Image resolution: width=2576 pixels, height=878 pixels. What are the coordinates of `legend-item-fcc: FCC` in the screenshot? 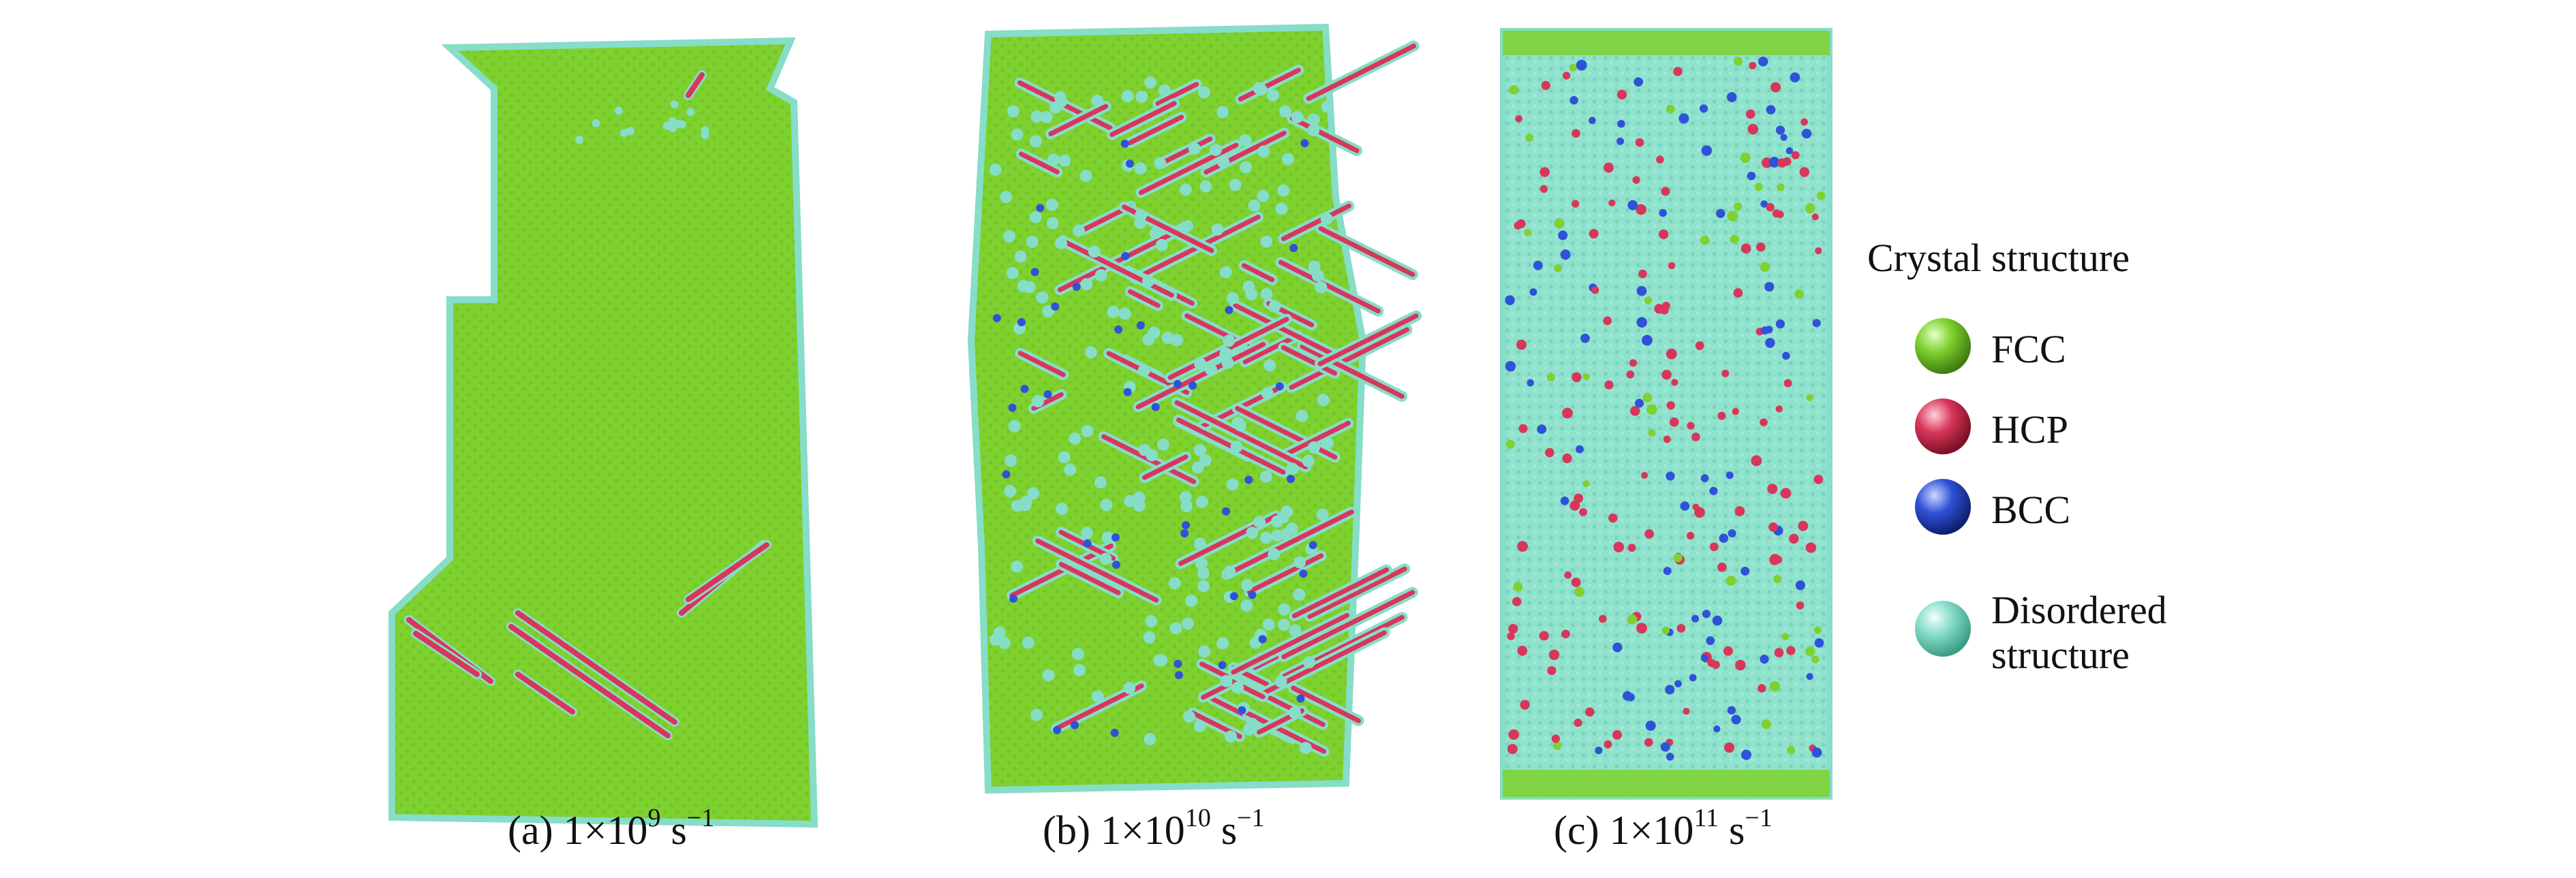 It's located at (2153, 353).